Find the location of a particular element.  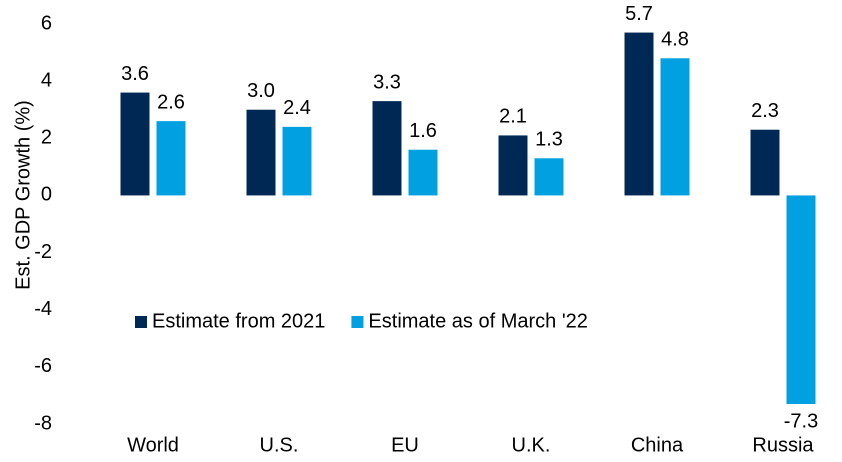

legend-label: Estimate as of March '22 is located at coordinates (477, 321).